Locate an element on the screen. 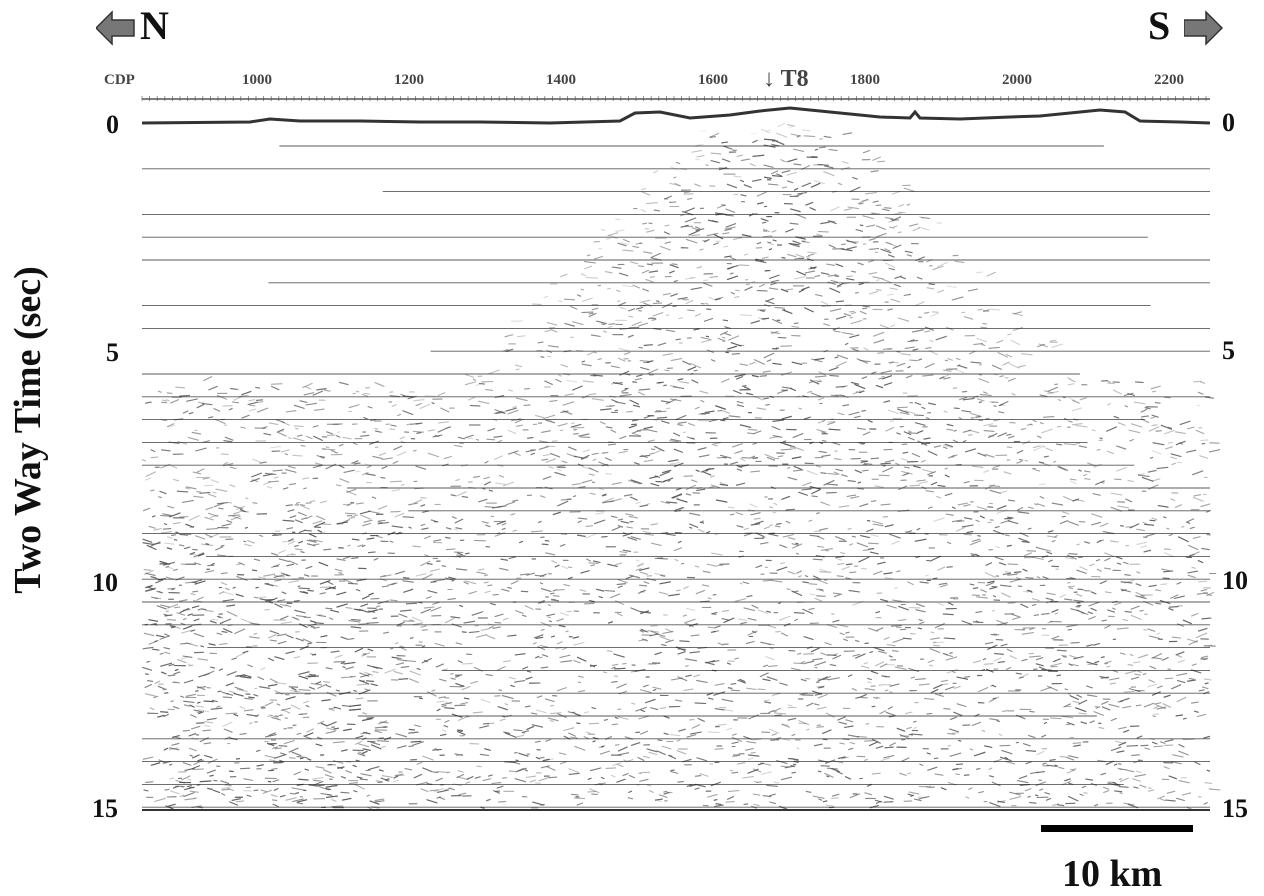  scale-bar is located at coordinates (1117, 828).